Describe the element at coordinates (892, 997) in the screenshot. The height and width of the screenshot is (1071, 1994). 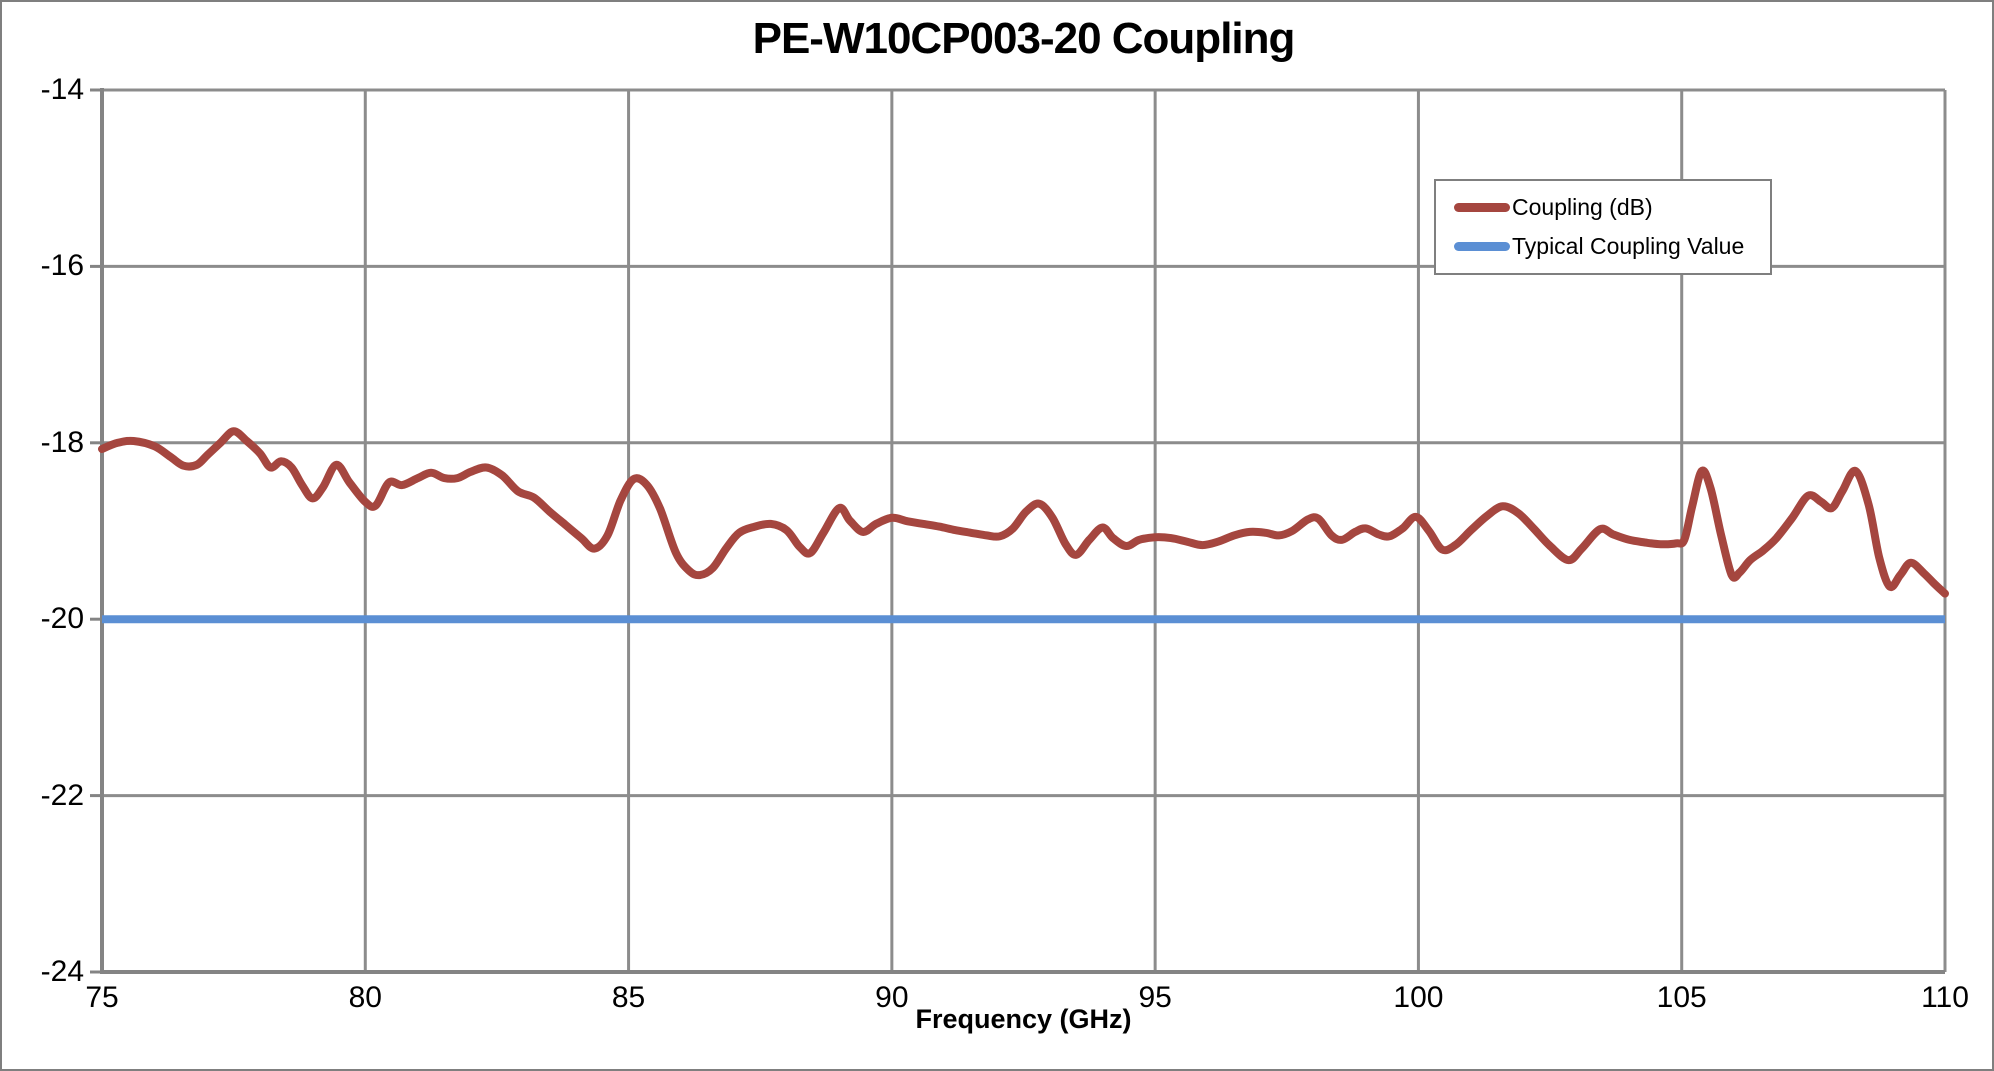
I see `x-tick-label: 90` at that location.